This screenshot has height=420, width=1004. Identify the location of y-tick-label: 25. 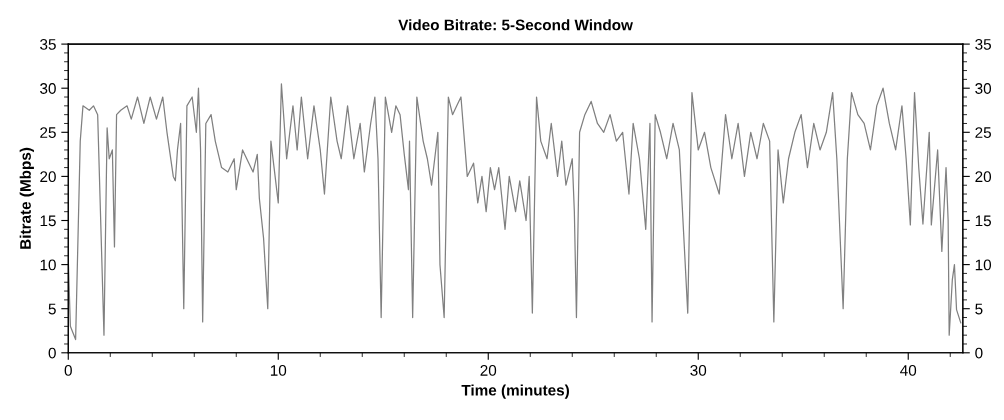
(48, 132).